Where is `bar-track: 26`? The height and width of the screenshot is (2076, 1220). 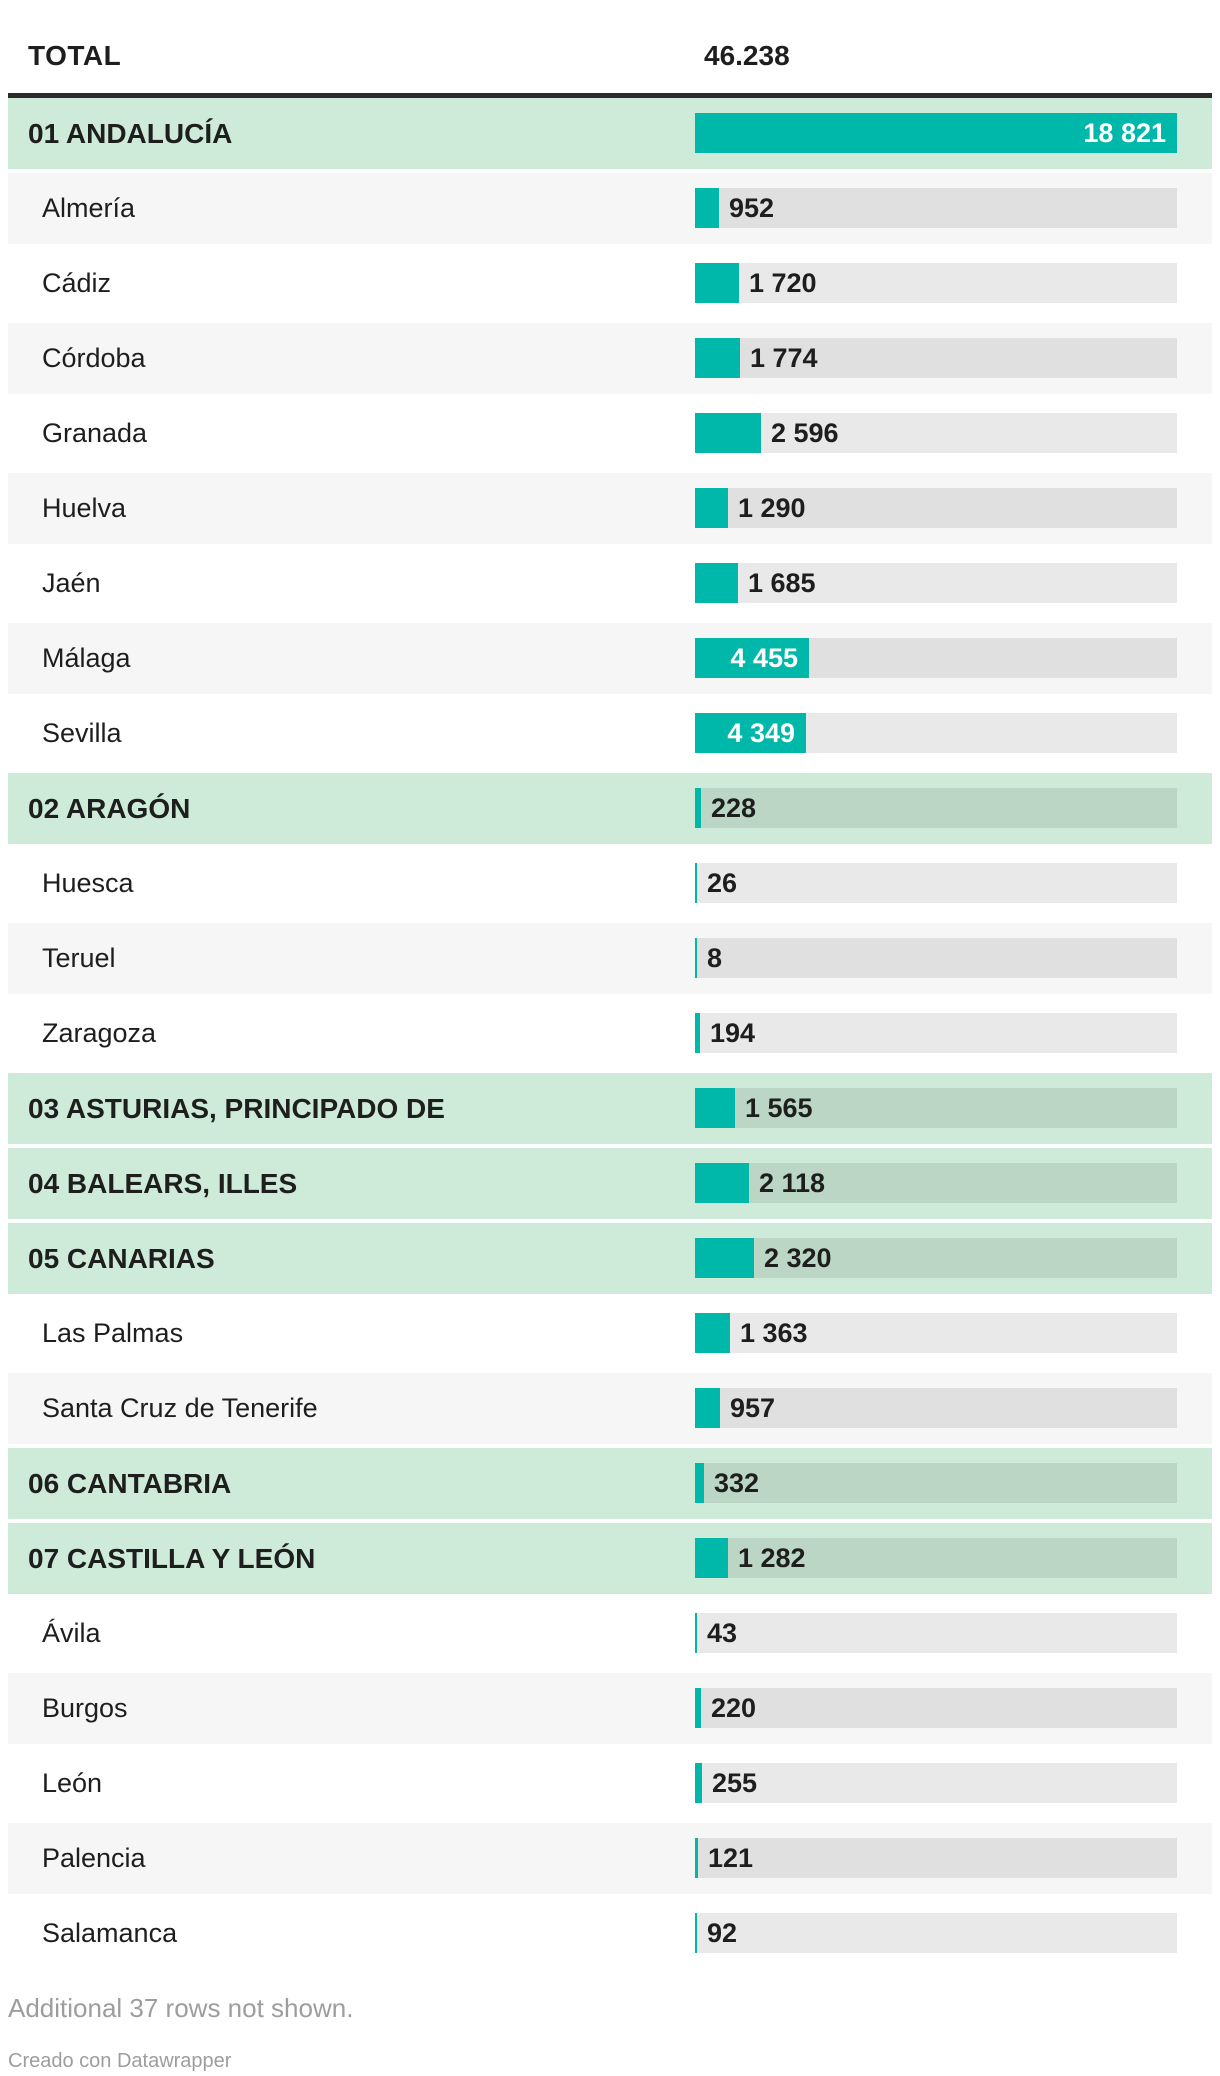
bar-track: 26 is located at coordinates (936, 883).